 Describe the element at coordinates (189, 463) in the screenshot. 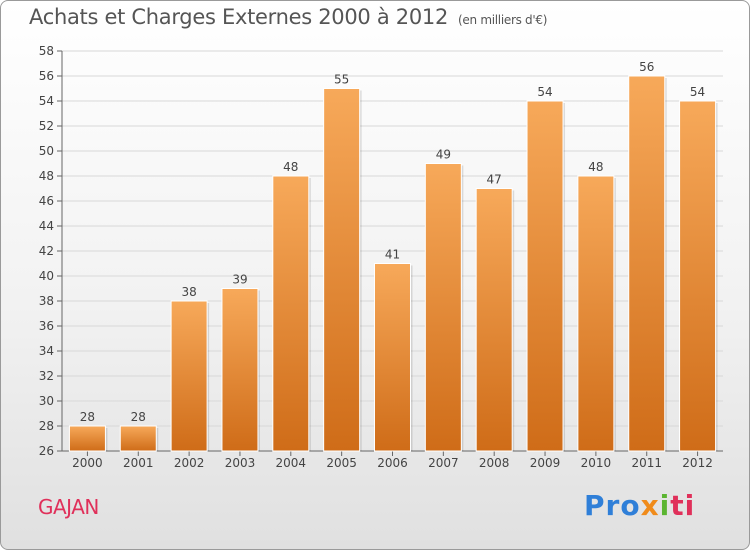

I see `x-tick-label: 2002` at that location.